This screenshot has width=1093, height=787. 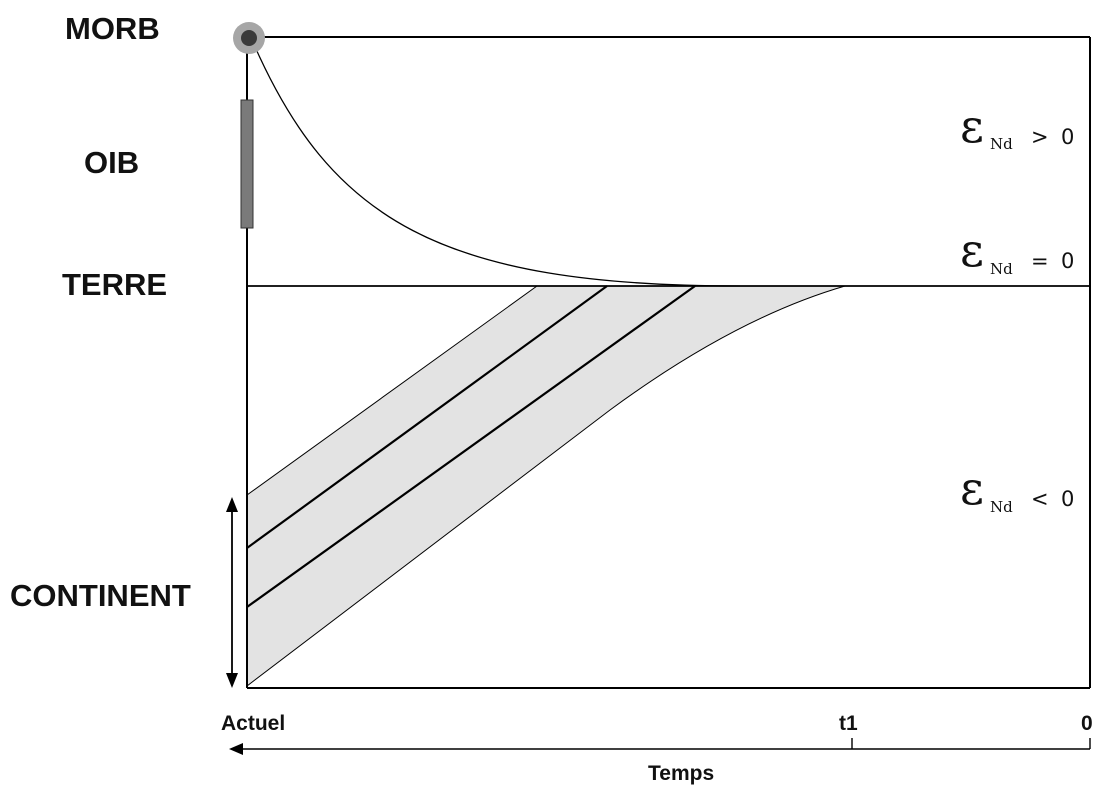 What do you see at coordinates (1017, 488) in the screenshot?
I see `epsilon-negative-annotation: ε Nd < 0` at bounding box center [1017, 488].